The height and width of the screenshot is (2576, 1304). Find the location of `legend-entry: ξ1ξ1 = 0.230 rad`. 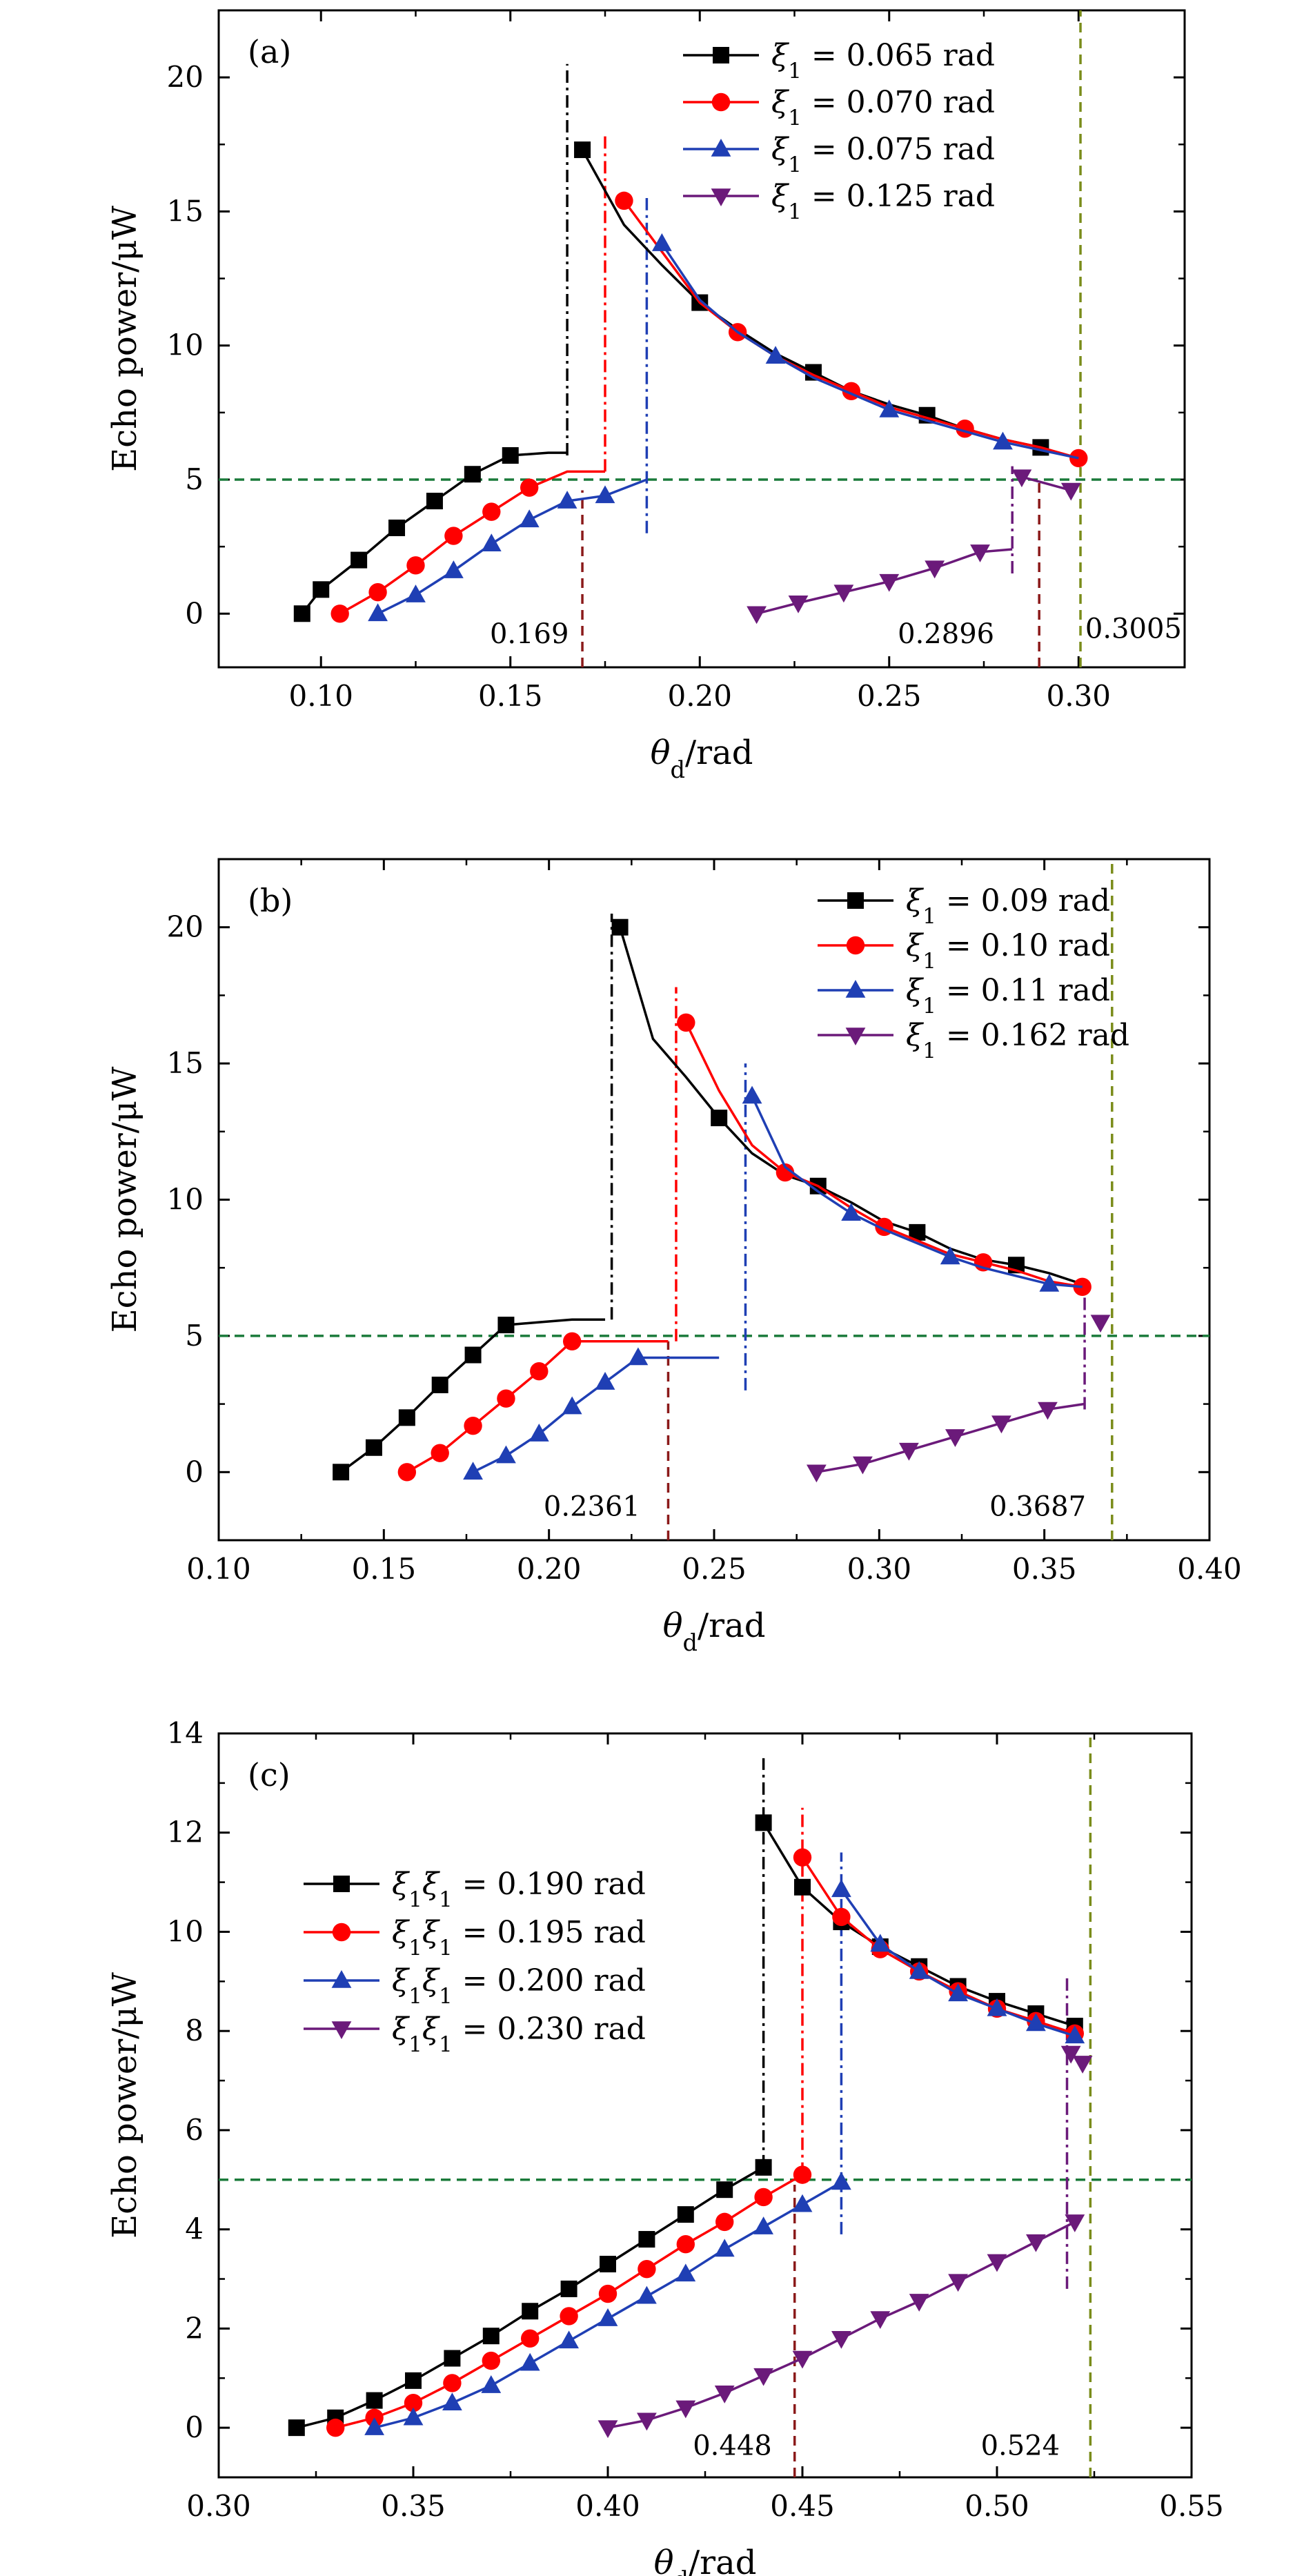

legend-entry: ξ1ξ1 = 0.230 rad is located at coordinates (519, 2034).